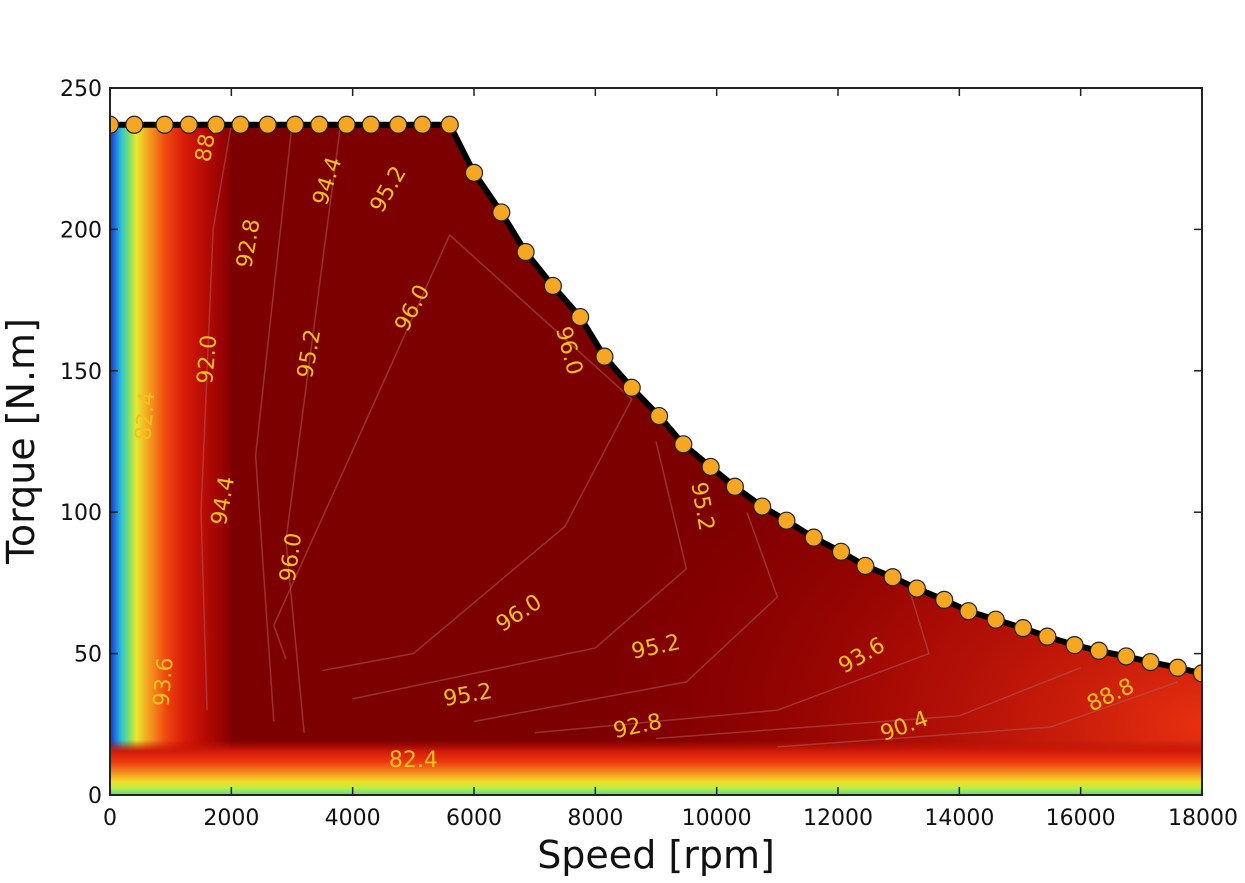 Image resolution: width=1245 pixels, height=883 pixels. Describe the element at coordinates (959, 818) in the screenshot. I see `x-tick-label: 14000` at that location.